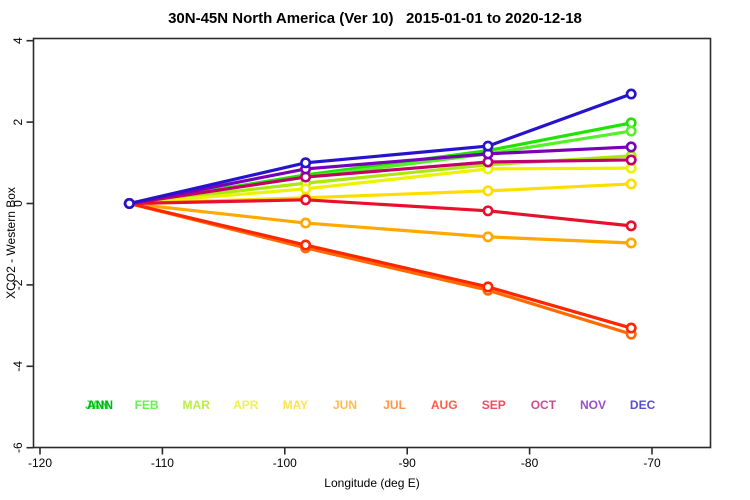 The height and width of the screenshot is (500, 750). Describe the element at coordinates (162, 463) in the screenshot. I see `x-tick-label: -110` at that location.